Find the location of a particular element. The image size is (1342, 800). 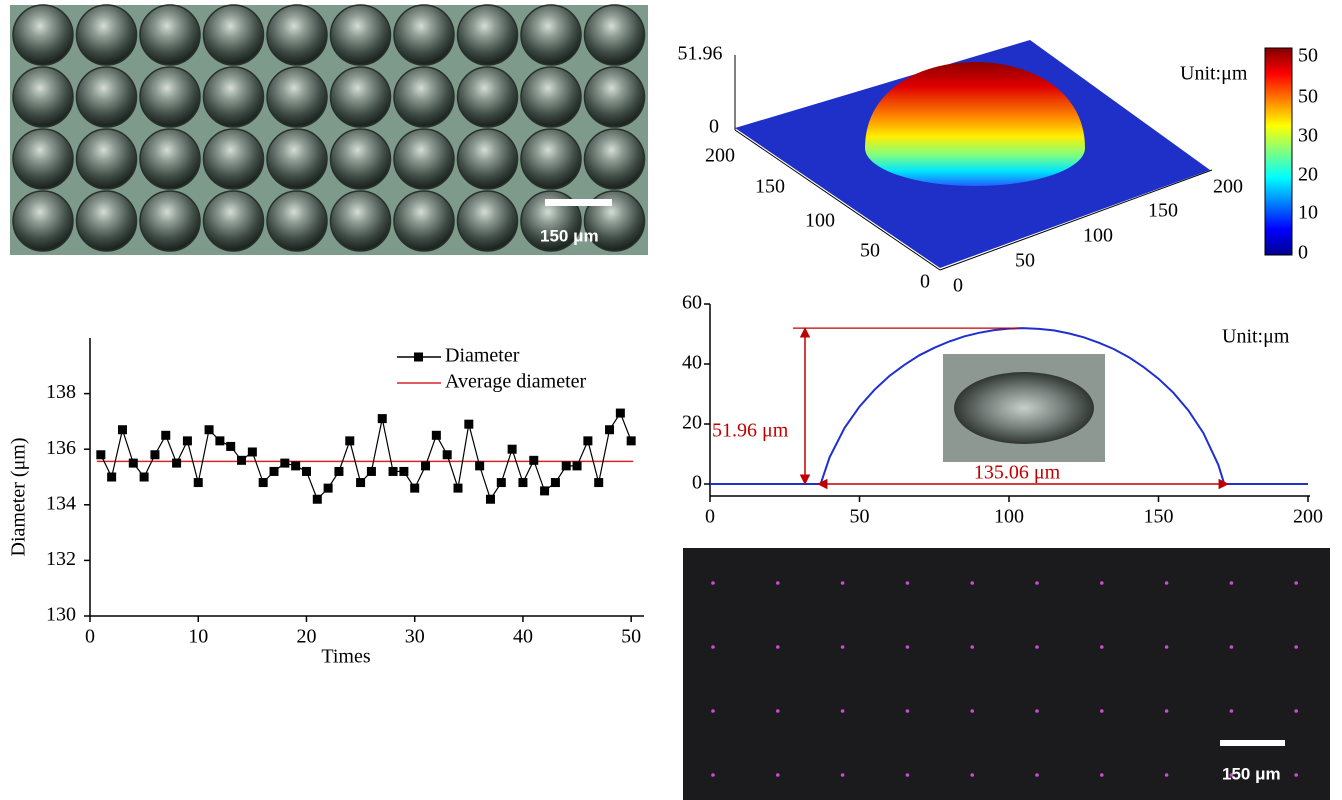

legend-label: Average diameter is located at coordinates (516, 382).